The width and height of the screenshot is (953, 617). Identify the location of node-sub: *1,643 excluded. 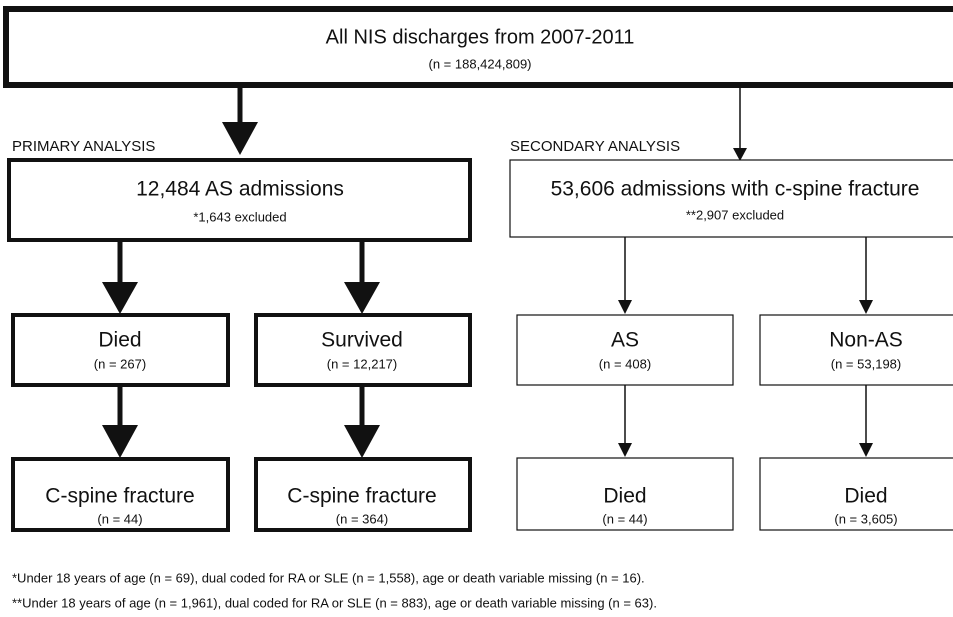
(239, 216).